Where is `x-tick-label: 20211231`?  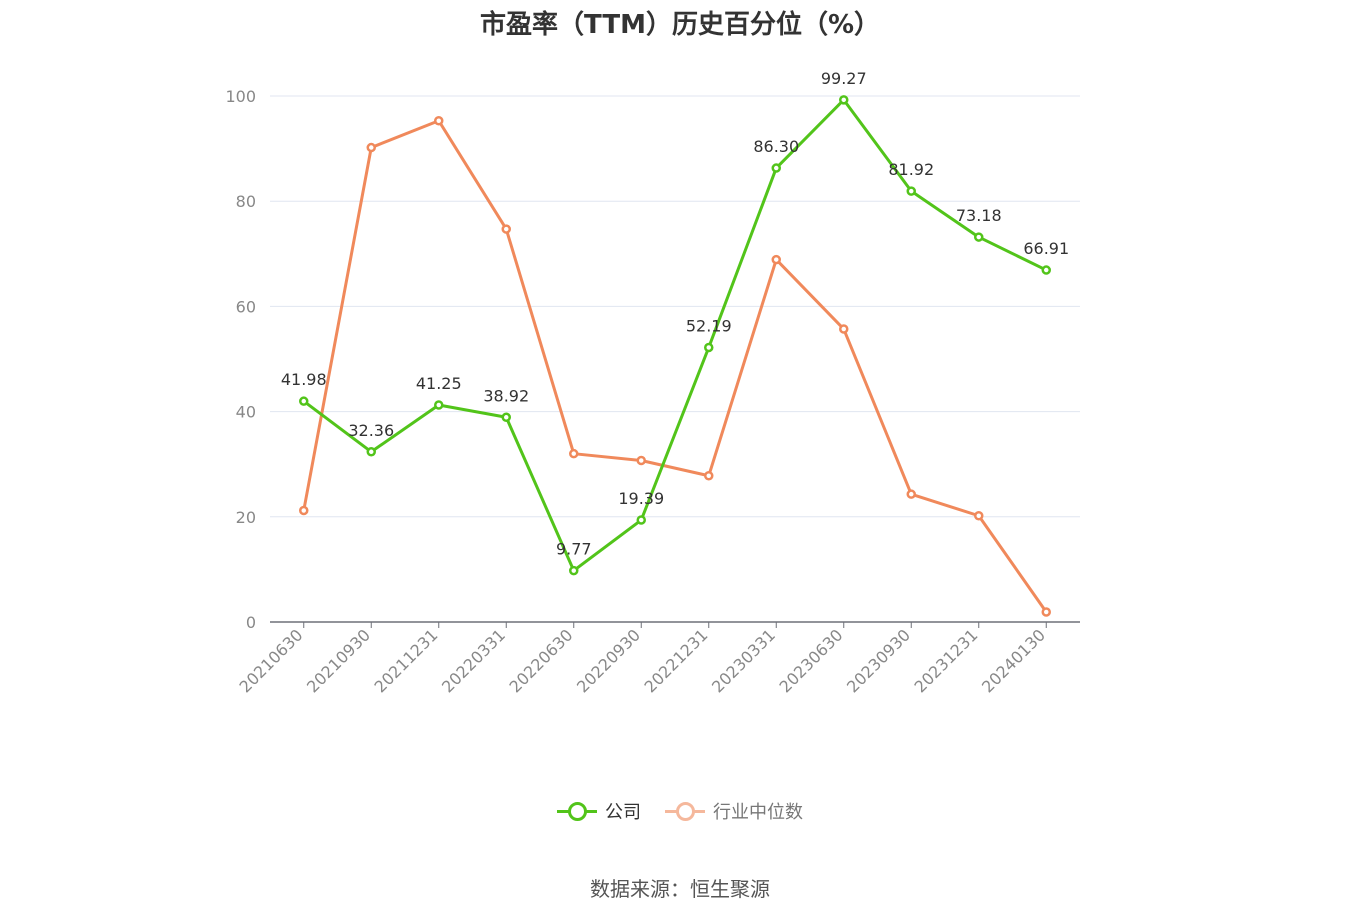 x-tick-label: 20211231 is located at coordinates (406, 660).